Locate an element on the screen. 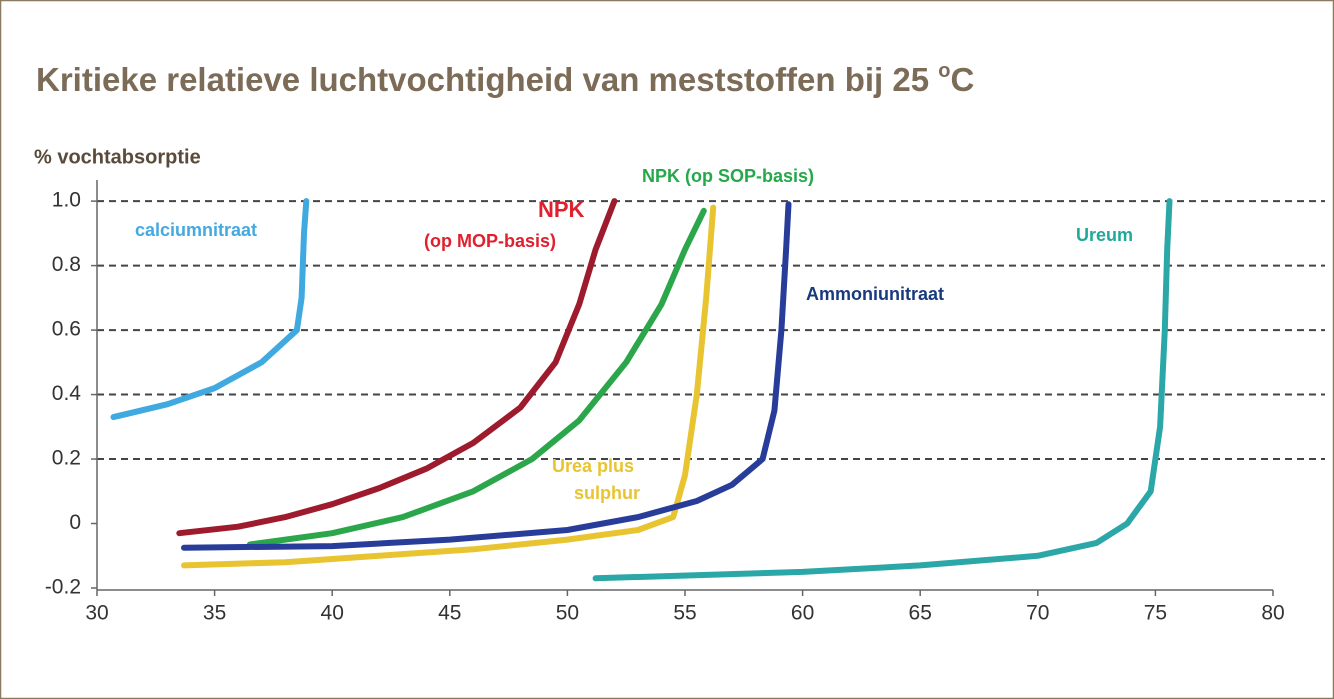  y-axis-label: % vochtabsorptie is located at coordinates (117, 157).